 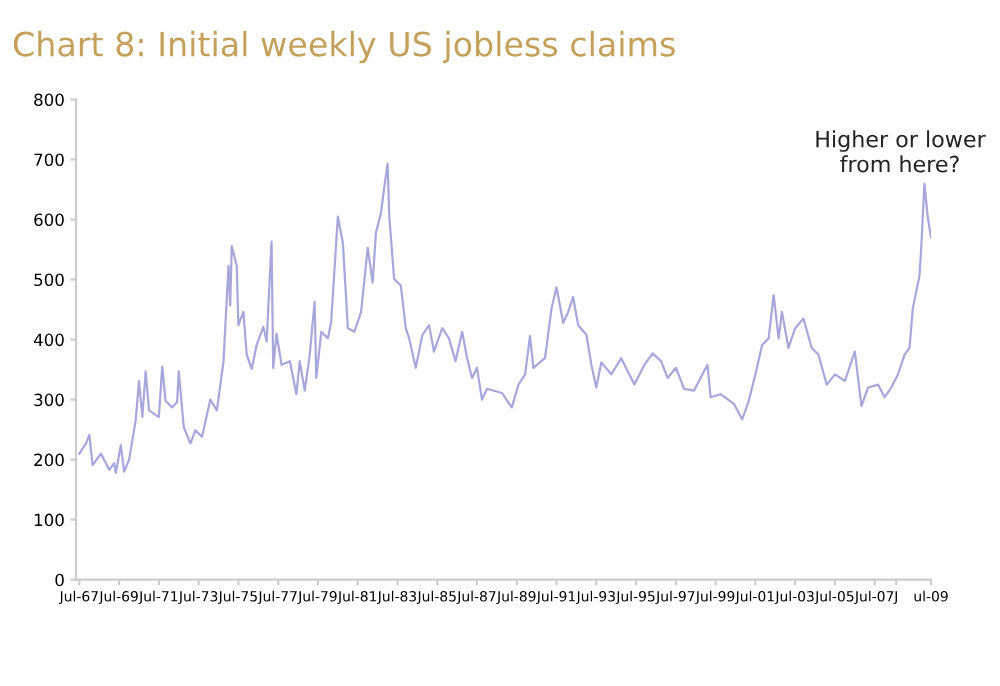 What do you see at coordinates (49, 280) in the screenshot?
I see `y-tick-label: 500` at bounding box center [49, 280].